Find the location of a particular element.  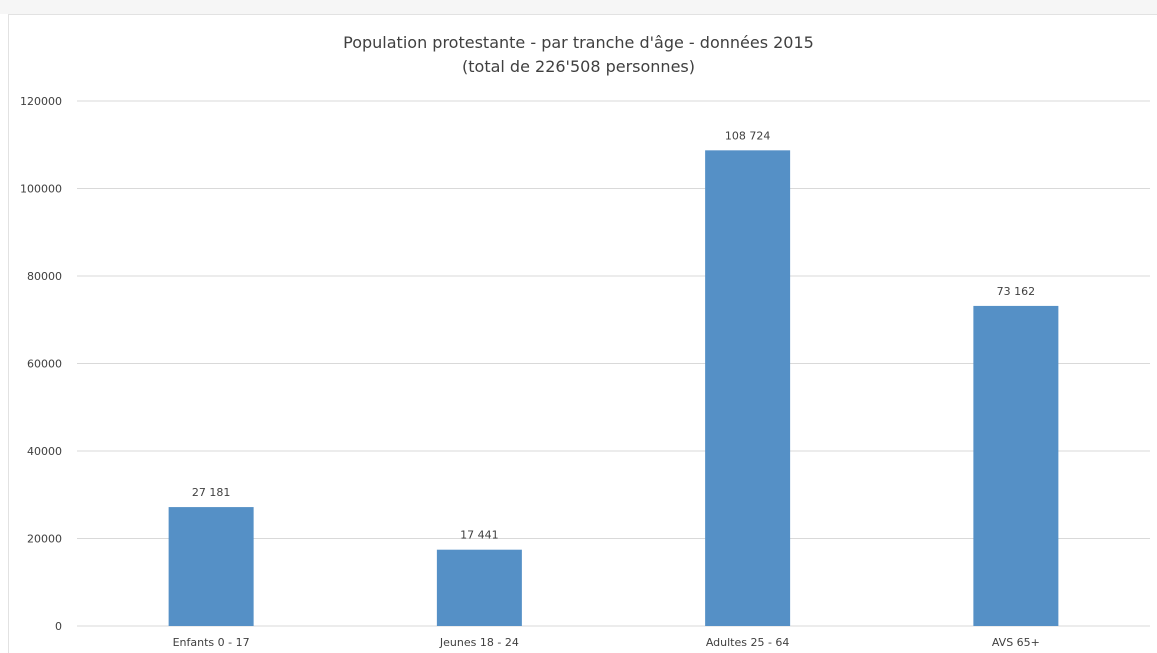

data-label: 108 724 is located at coordinates (748, 135).